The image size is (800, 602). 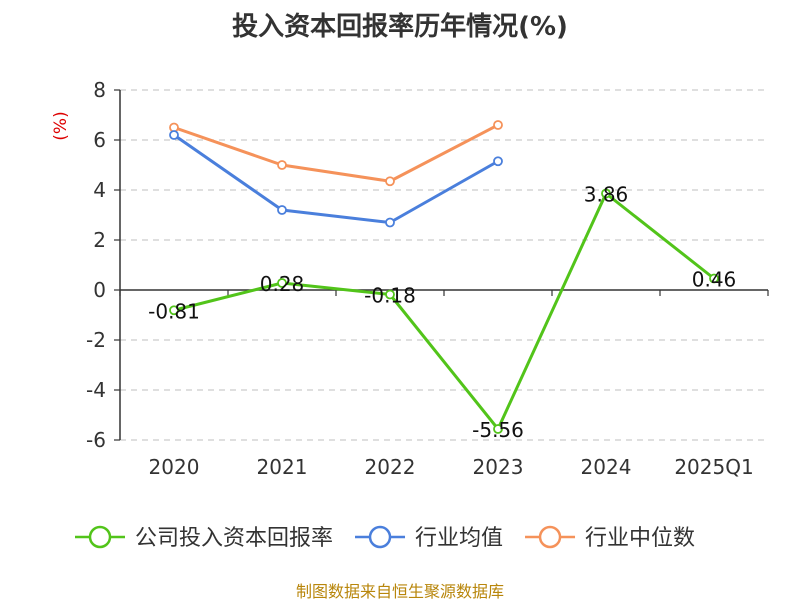 What do you see at coordinates (174, 467) in the screenshot?
I see `x-tick-label-2020: 2020` at bounding box center [174, 467].